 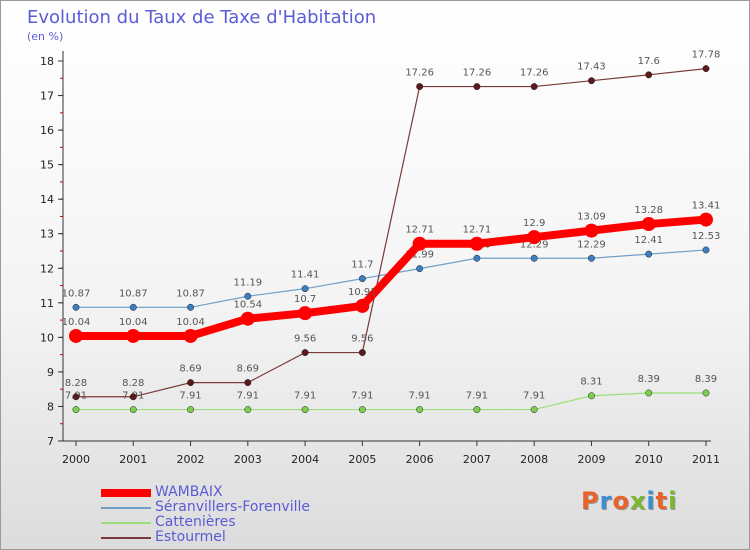 What do you see at coordinates (648, 240) in the screenshot?
I see `data-label: 12.41` at bounding box center [648, 240].